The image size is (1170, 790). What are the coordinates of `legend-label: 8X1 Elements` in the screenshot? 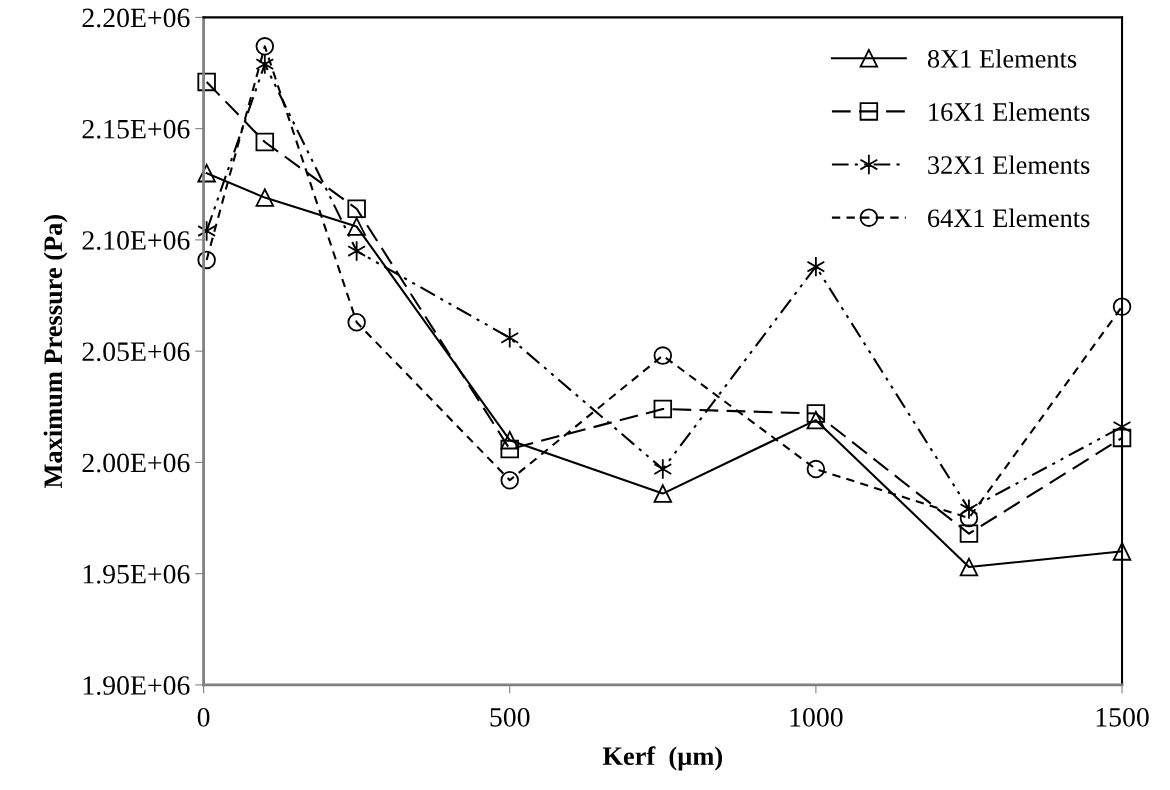 It's located at (1002, 58).